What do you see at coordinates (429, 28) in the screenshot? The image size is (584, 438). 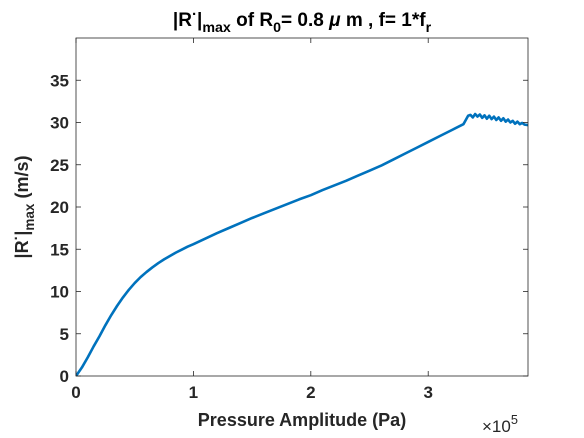 I see `chart-title-part-9: r` at bounding box center [429, 28].